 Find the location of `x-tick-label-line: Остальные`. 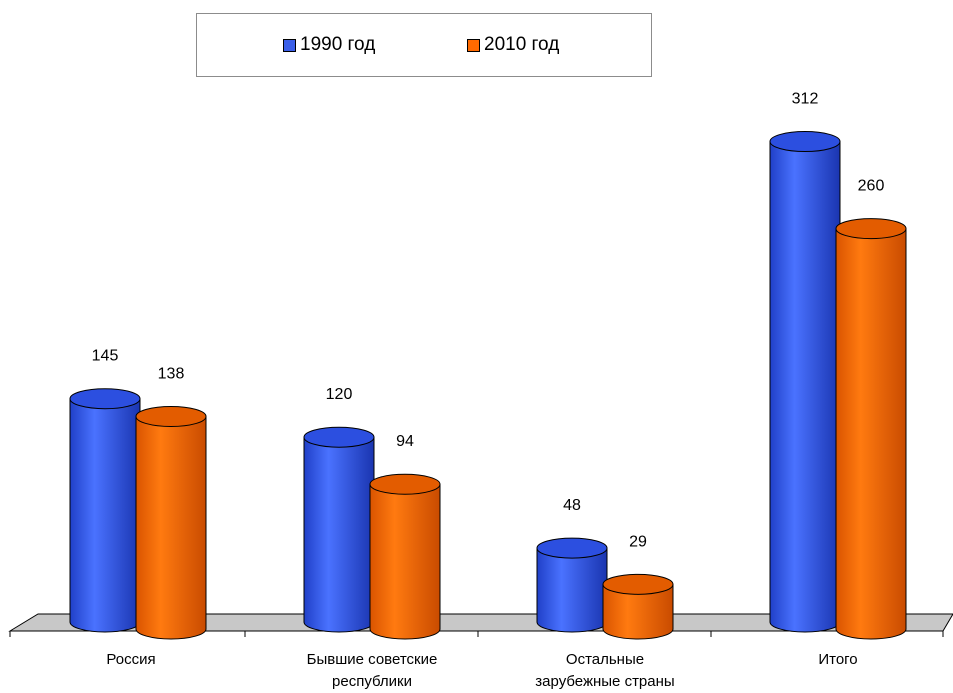

x-tick-label-line: Остальные is located at coordinates (605, 659).